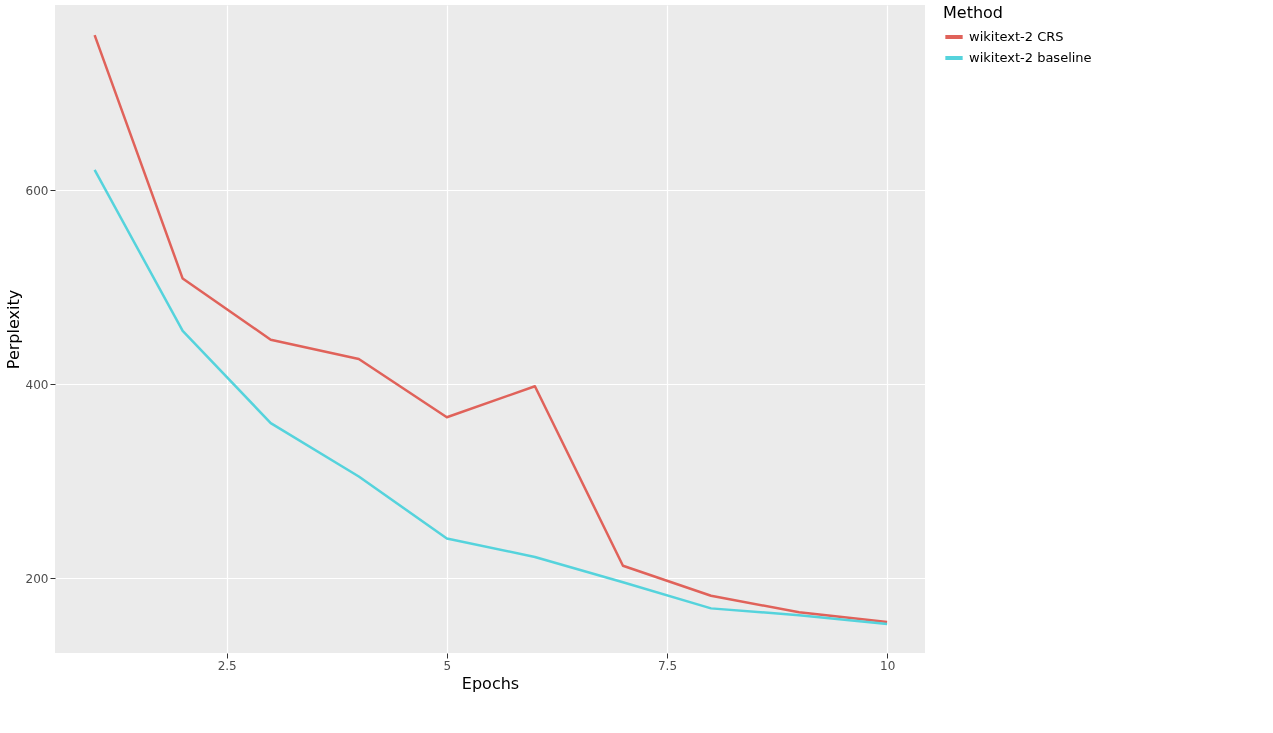 This screenshot has width=1273, height=733. I want to click on x-tick-label: 10, so click(887, 665).